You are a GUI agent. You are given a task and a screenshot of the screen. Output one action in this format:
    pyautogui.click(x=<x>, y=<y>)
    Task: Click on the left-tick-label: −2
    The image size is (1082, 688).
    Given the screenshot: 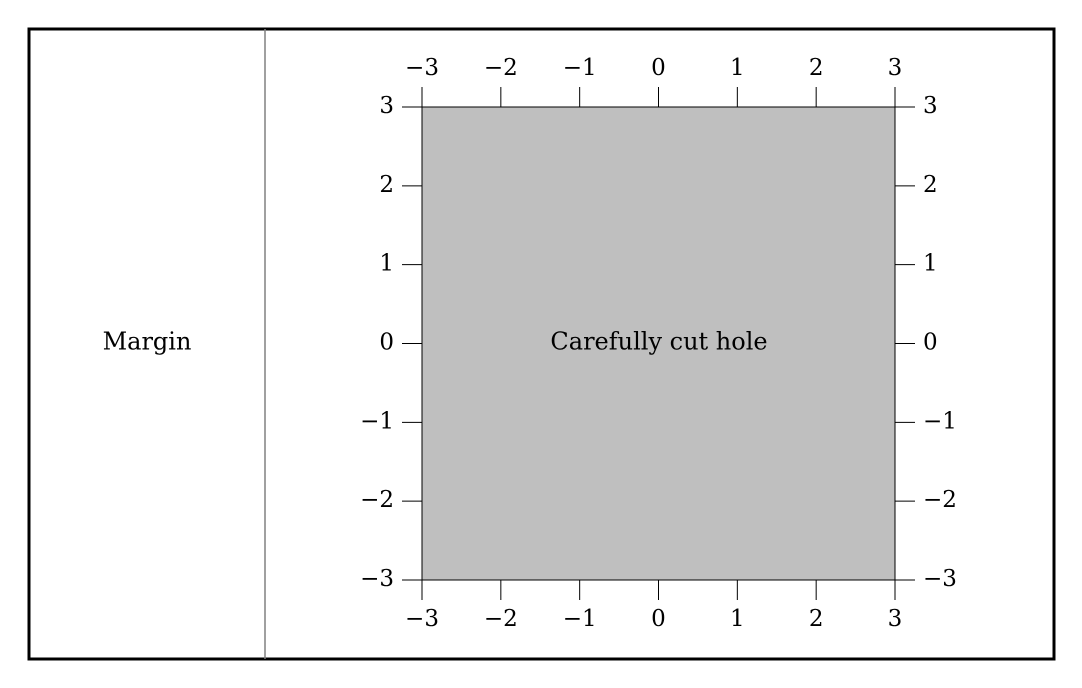 What is the action you would take?
    pyautogui.click(x=377, y=500)
    